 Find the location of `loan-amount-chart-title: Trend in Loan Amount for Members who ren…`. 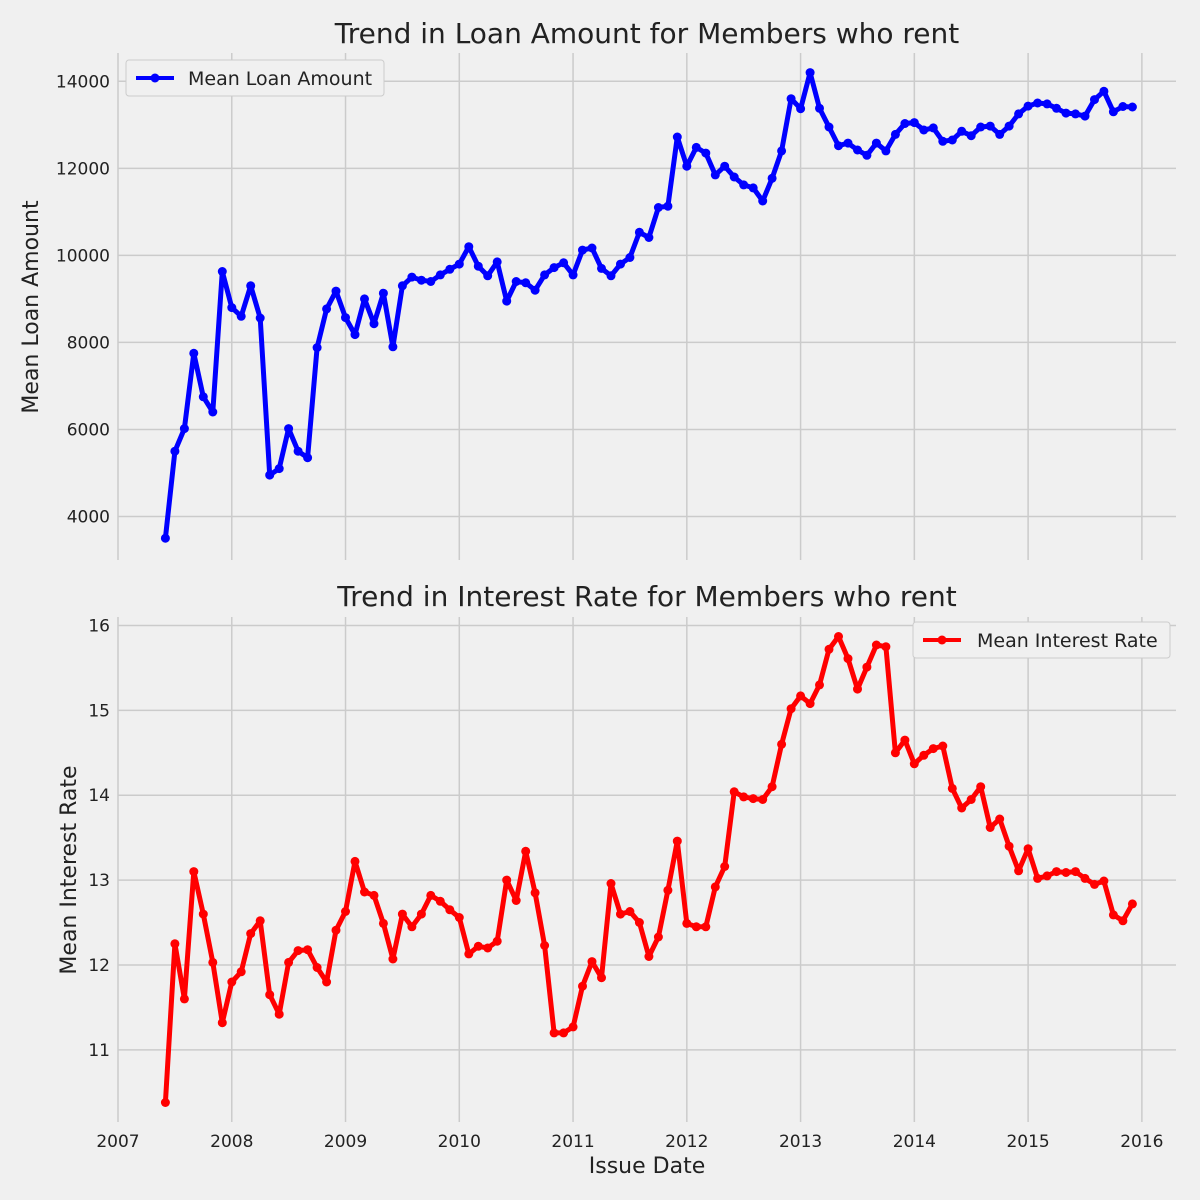

loan-amount-chart-title: Trend in Loan Amount for Members who ren… is located at coordinates (647, 33).